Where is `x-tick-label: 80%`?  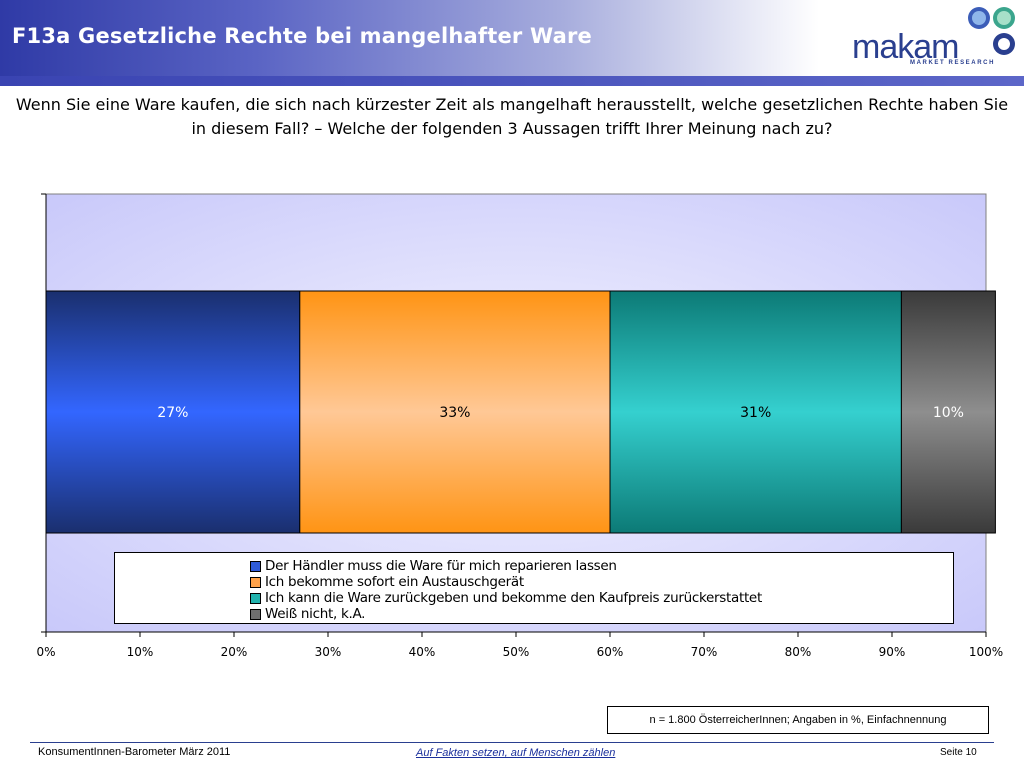 x-tick-label: 80% is located at coordinates (798, 652).